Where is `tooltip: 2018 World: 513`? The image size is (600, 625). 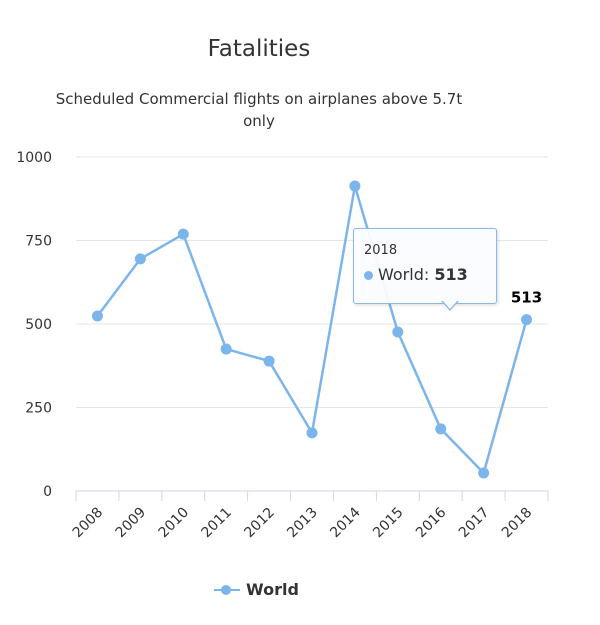
tooltip: 2018 World: 513 is located at coordinates (425, 266).